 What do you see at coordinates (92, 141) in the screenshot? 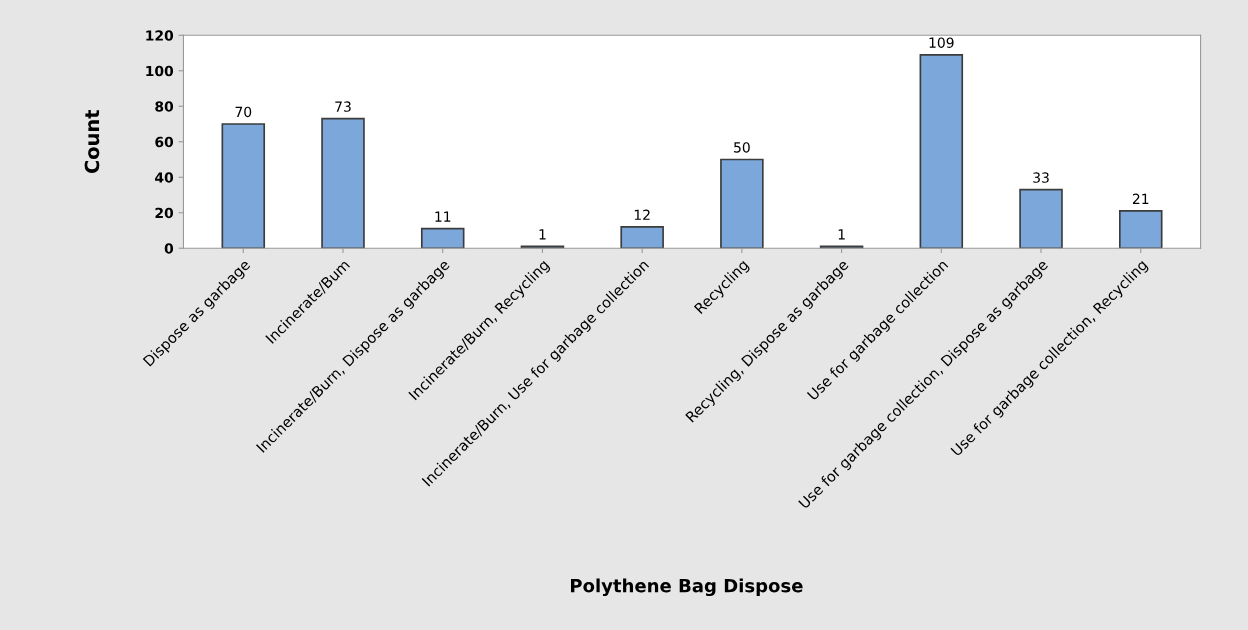
I see `y-axis-title: Count` at bounding box center [92, 141].